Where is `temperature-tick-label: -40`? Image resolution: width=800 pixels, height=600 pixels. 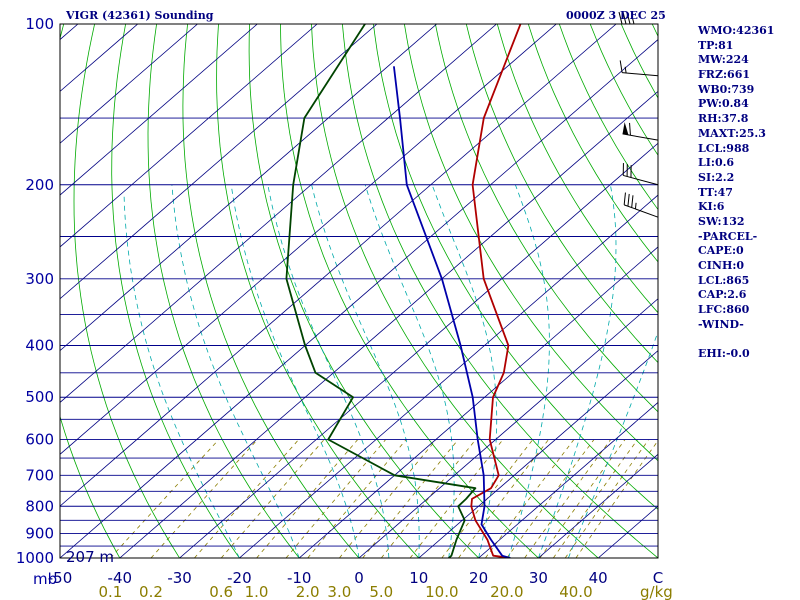
temperature-tick-label: -40 is located at coordinates (120, 578).